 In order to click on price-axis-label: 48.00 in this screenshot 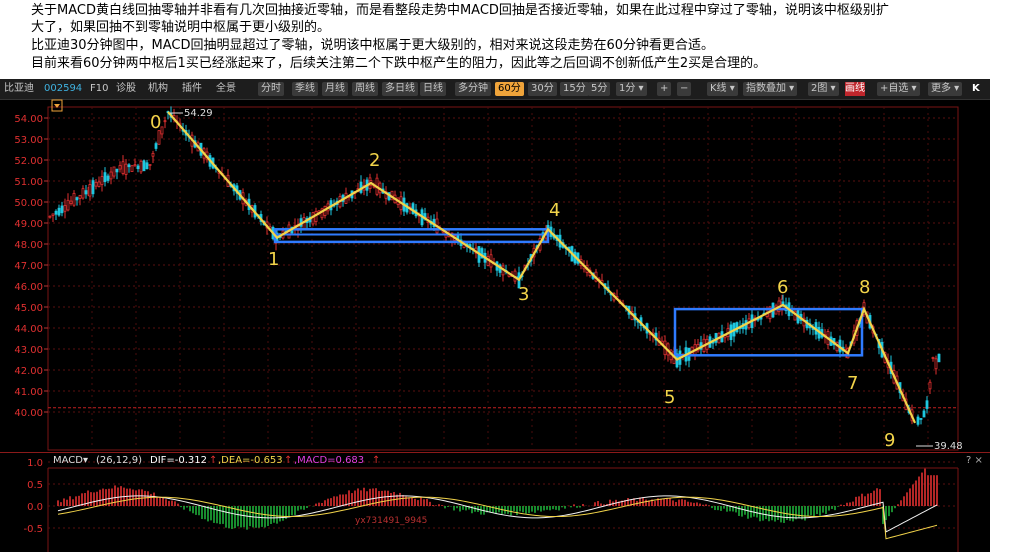, I will do `click(28, 245)`.